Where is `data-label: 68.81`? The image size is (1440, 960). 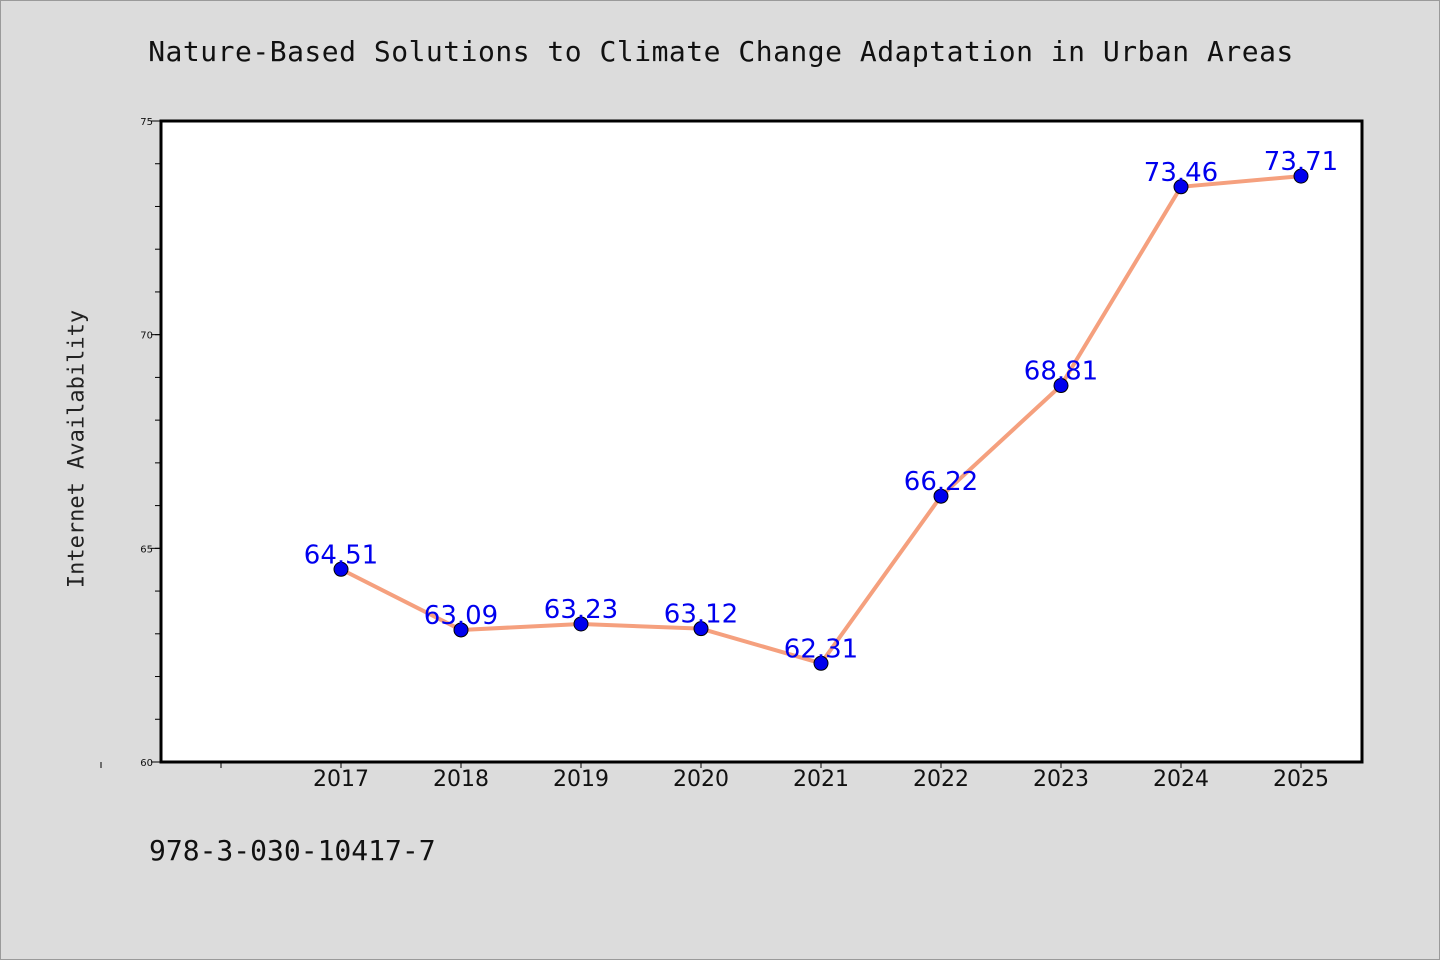
data-label: 68.81 is located at coordinates (1061, 372).